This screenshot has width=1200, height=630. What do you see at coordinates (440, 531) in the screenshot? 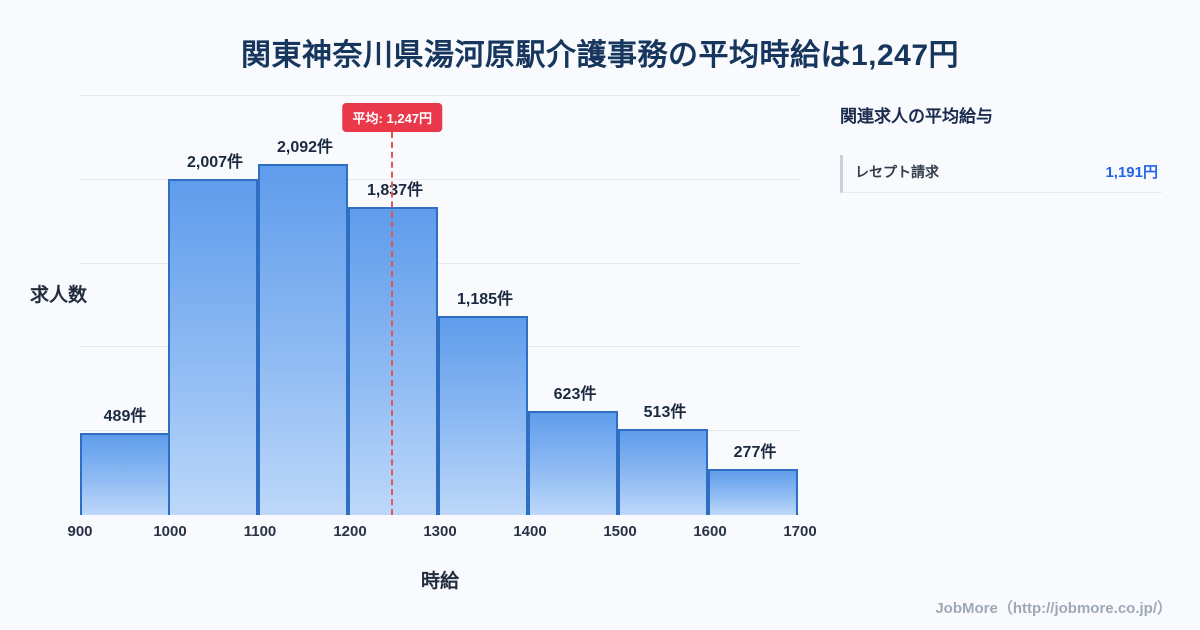
I see `x-tick-label: 1300` at bounding box center [440, 531].